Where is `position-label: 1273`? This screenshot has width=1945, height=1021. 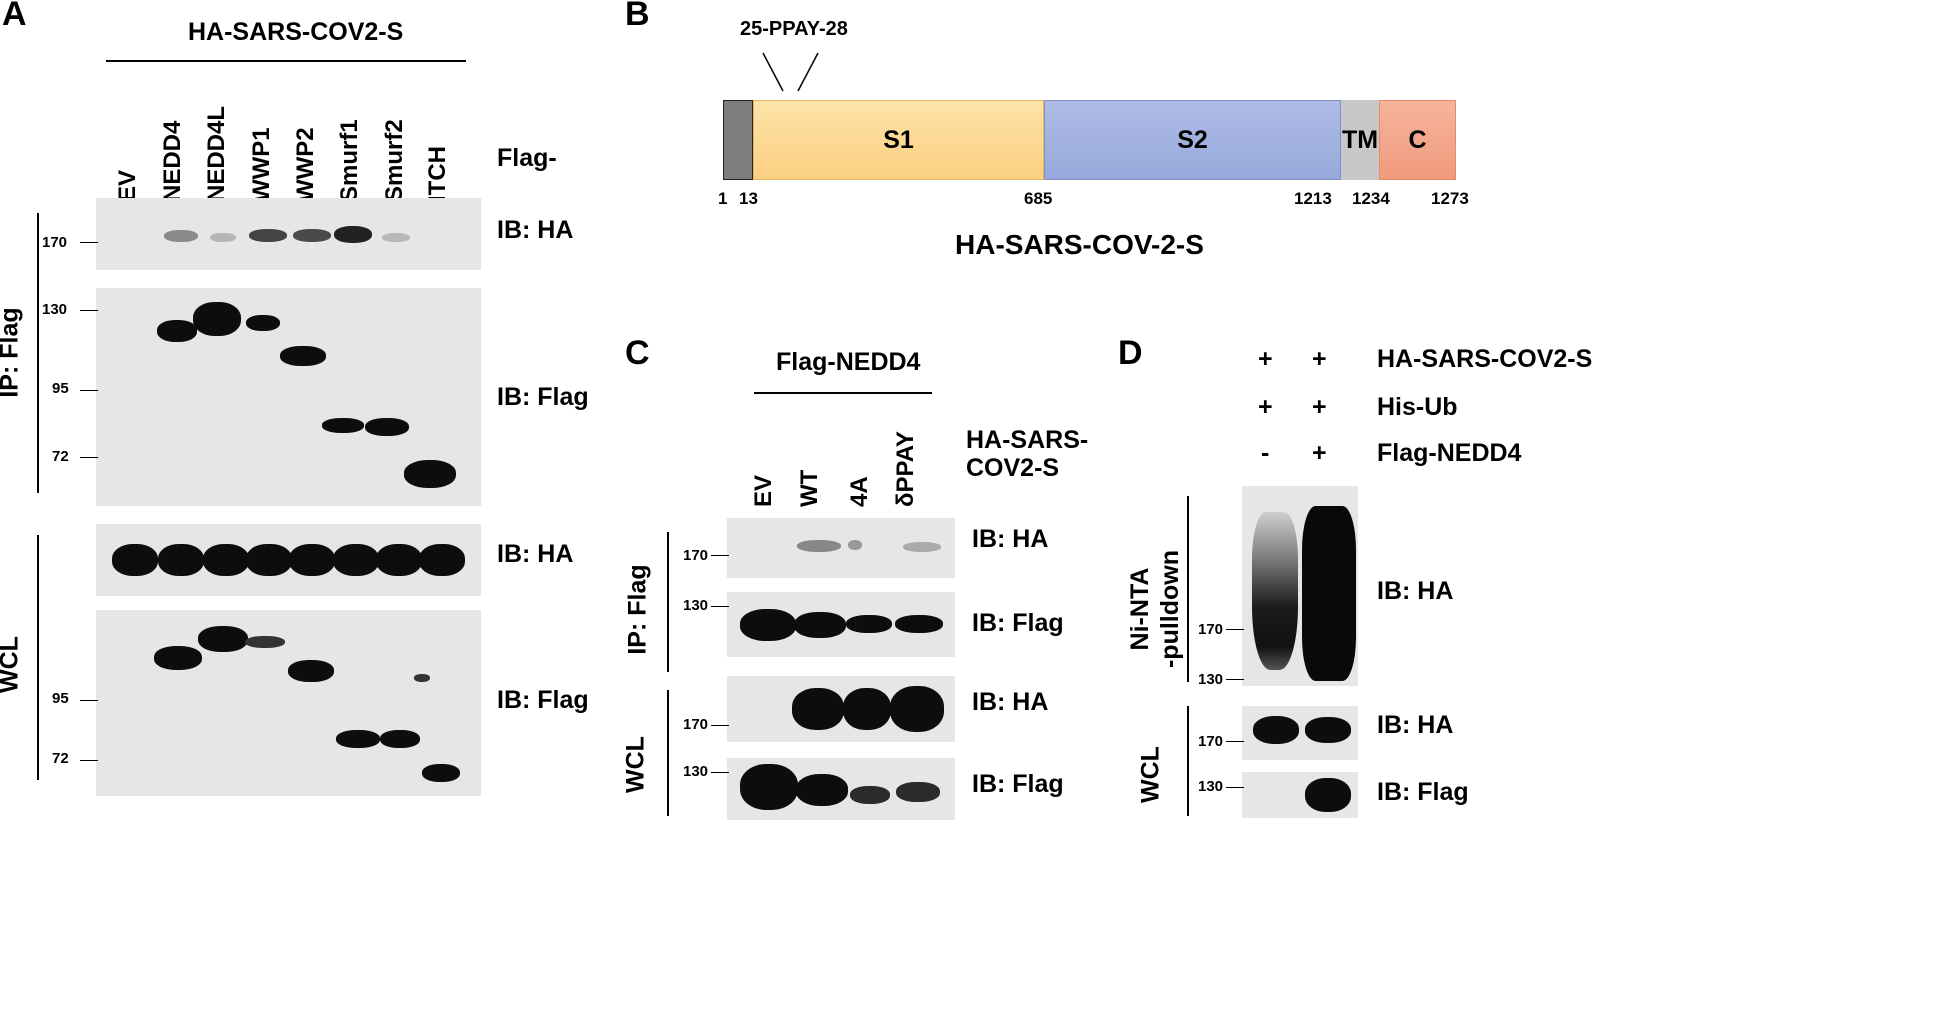
position-label: 1273 is located at coordinates (1450, 198).